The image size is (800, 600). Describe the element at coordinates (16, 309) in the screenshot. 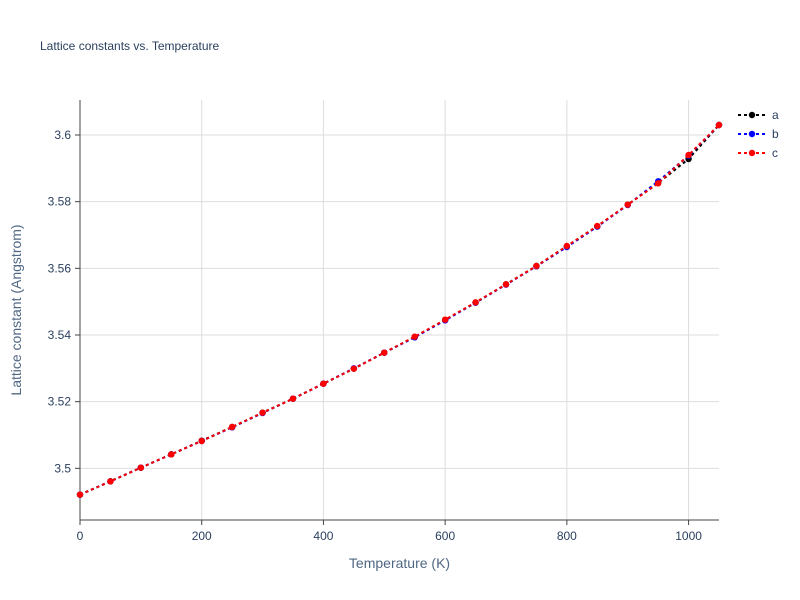

I see `y-axis-title: Lattice constant (Angstrom)` at that location.